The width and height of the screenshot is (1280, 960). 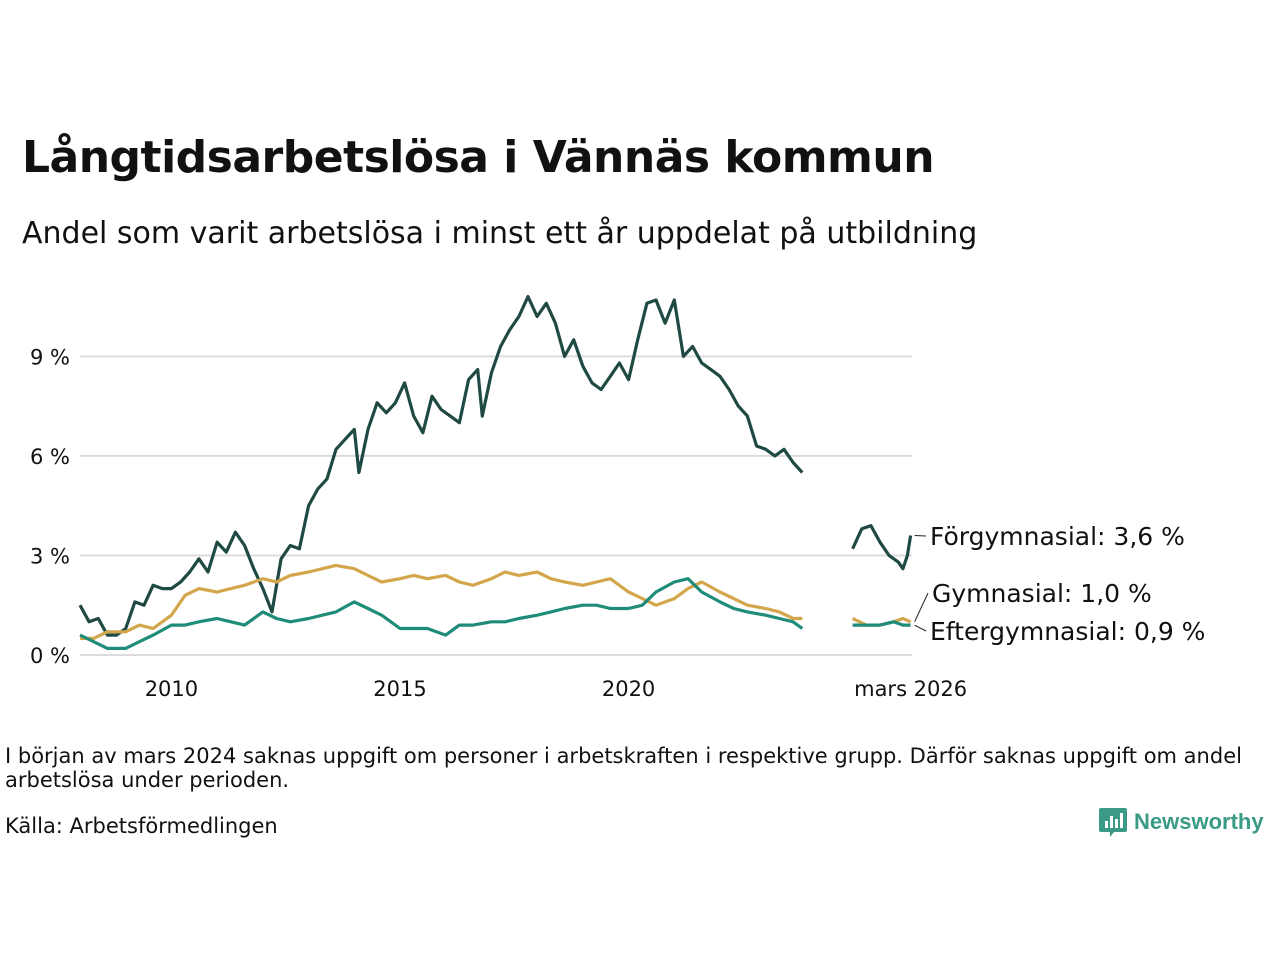 I want to click on x-tick-label: 2020, so click(x=628, y=689).